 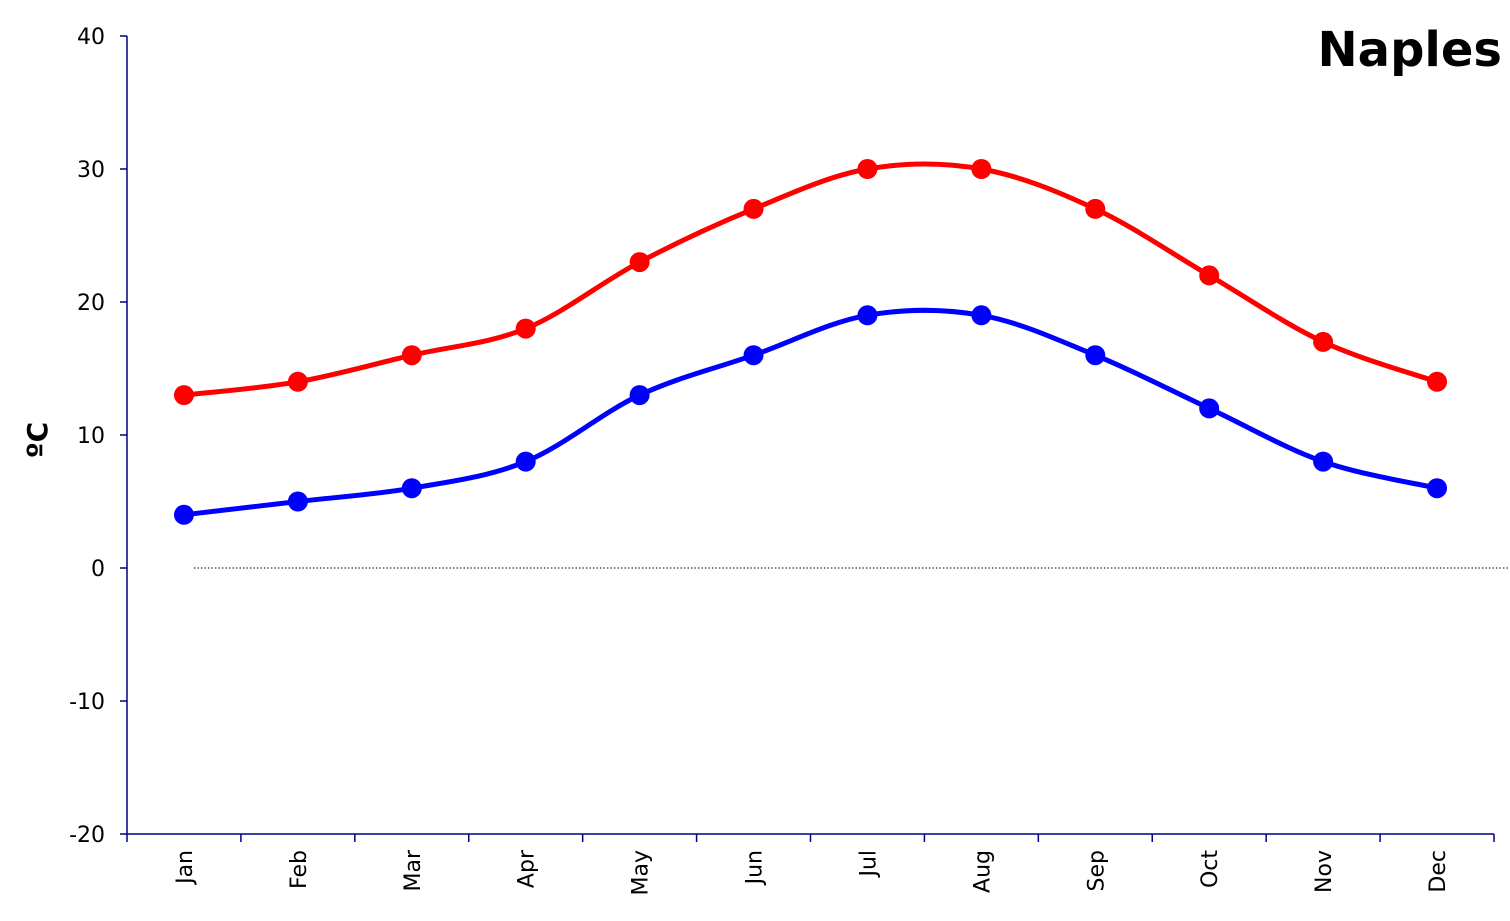 What do you see at coordinates (91, 303) in the screenshot?
I see `y-tick-label: 20` at bounding box center [91, 303].